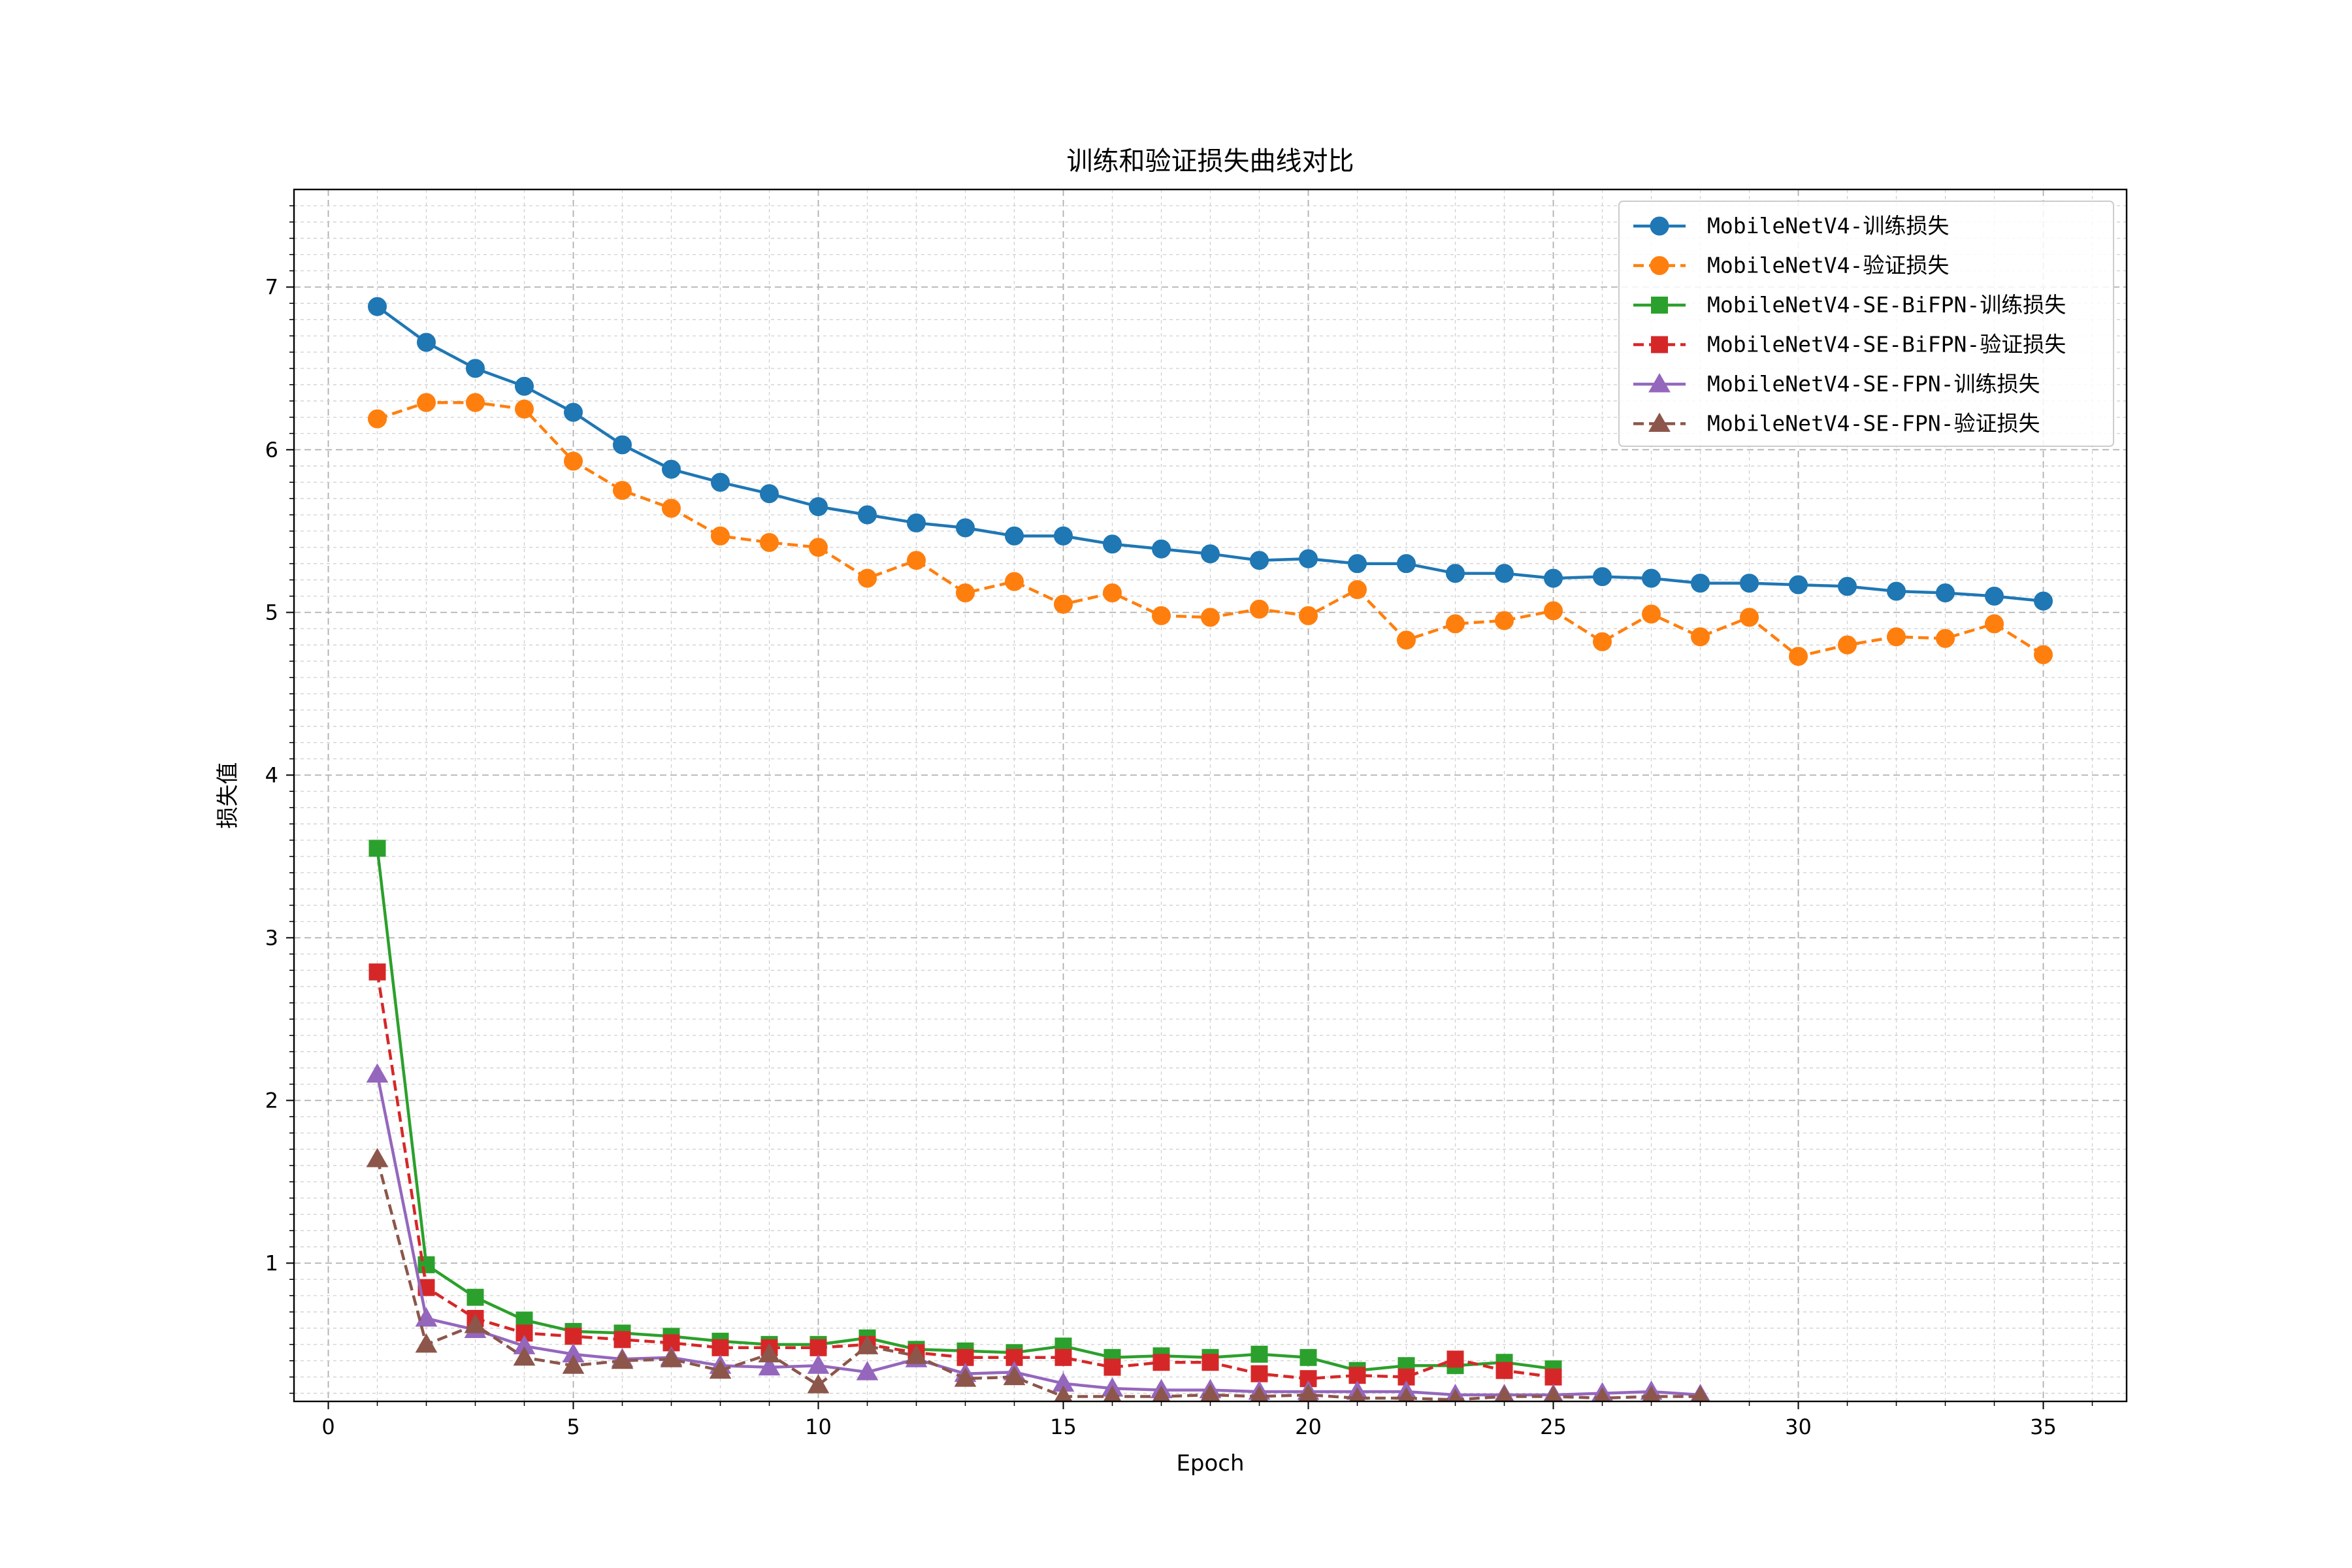  Describe the element at coordinates (1873, 423) in the screenshot. I see `legend-label: MobileNetV4-SE-FPN-验证损失` at that location.